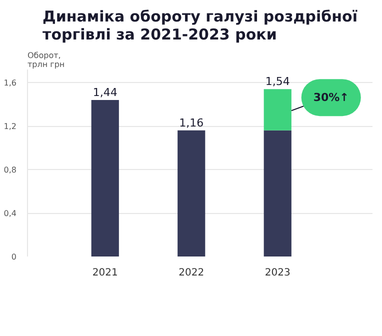  What do you see at coordinates (200, 26) in the screenshot?
I see `chart-title: Динаміка обороту галузі роздрібної торгівлі за 2021-2023 роки` at bounding box center [200, 26].